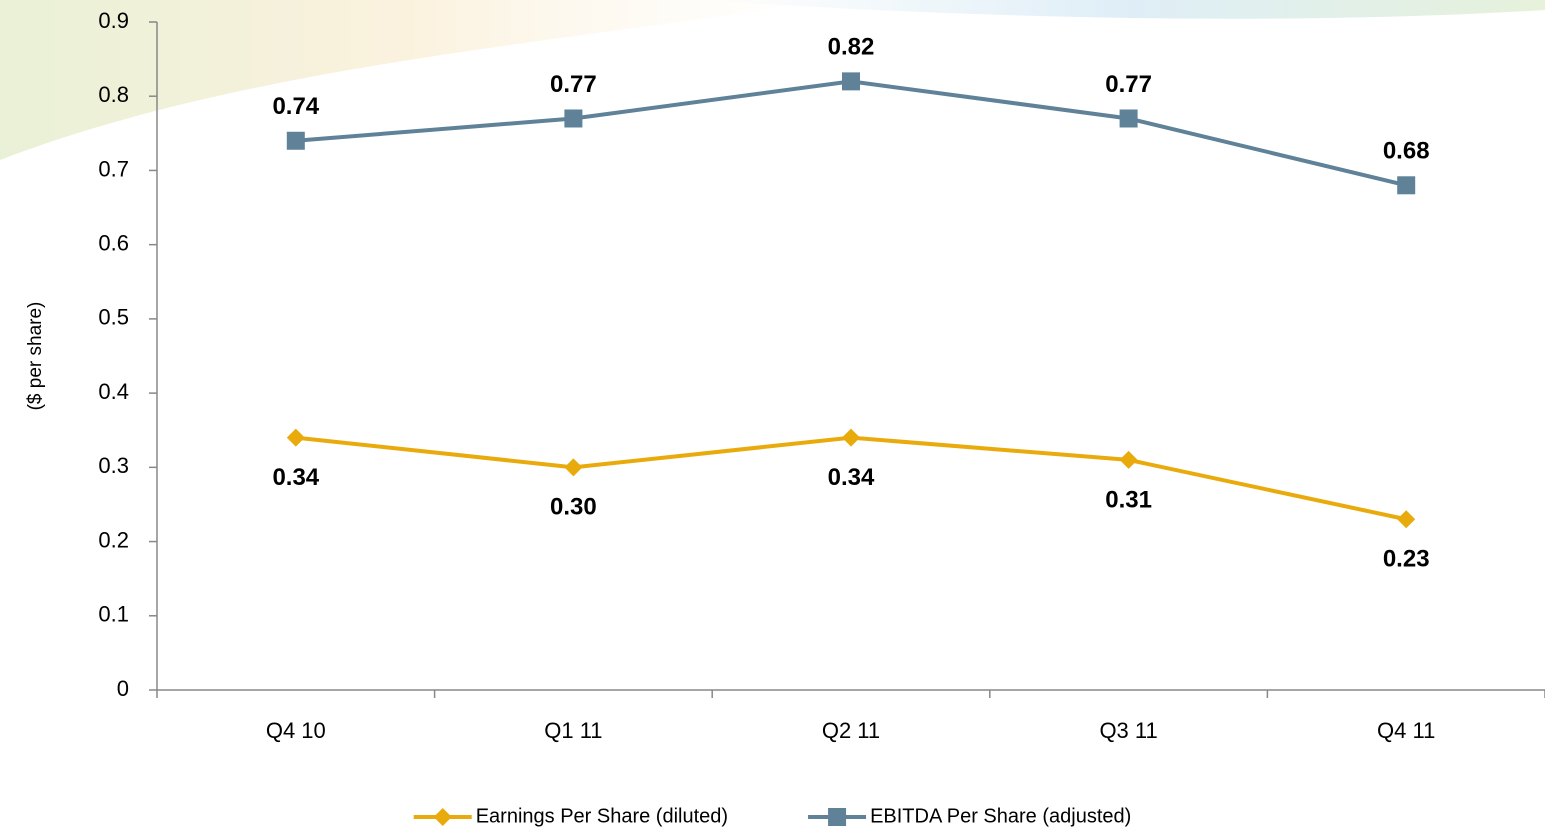 The width and height of the screenshot is (1545, 839). I want to click on y-tick-label: 0.1, so click(113, 614).